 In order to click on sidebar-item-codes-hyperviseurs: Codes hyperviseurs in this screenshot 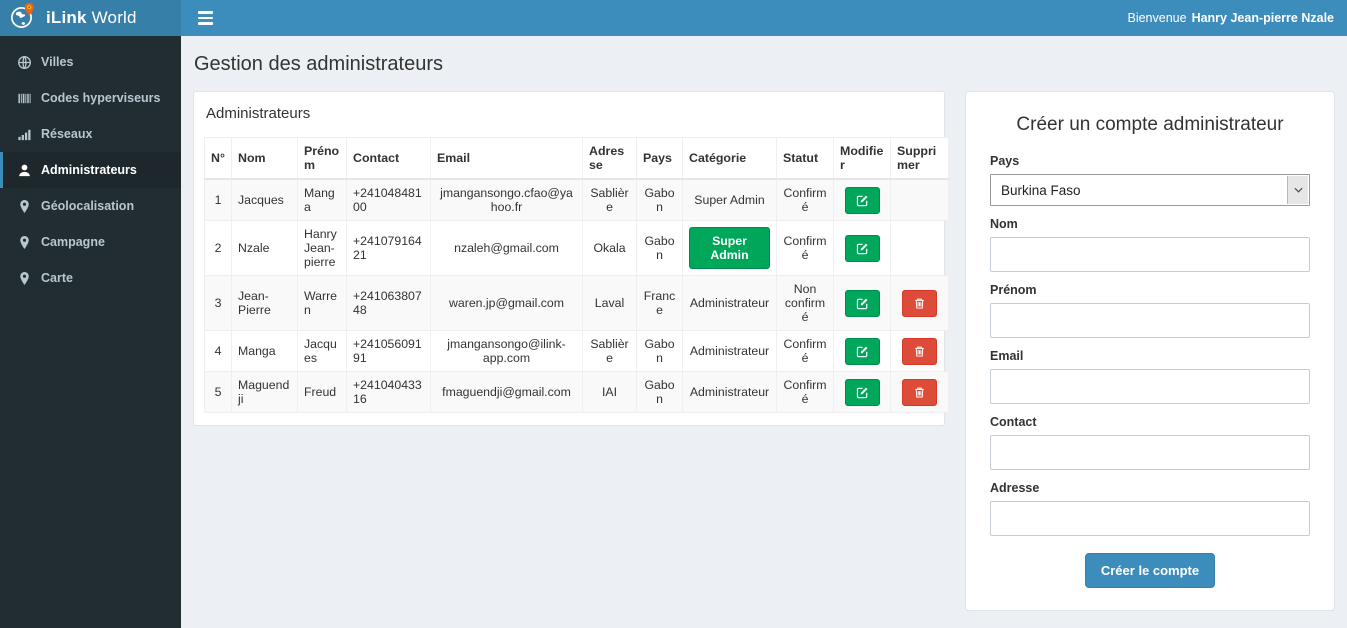, I will do `click(90, 98)`.